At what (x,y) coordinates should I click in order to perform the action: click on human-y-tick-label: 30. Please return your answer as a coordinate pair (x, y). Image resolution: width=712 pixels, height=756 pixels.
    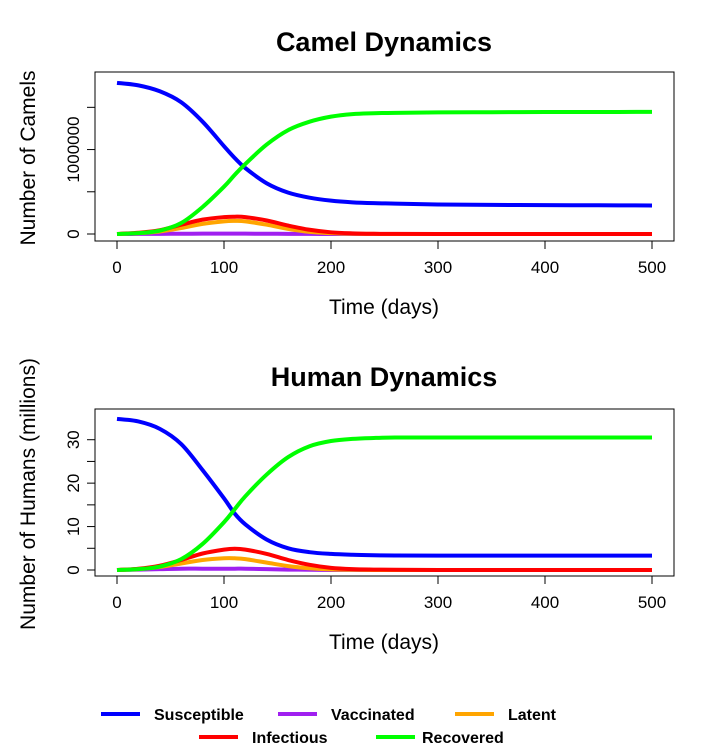
    Looking at the image, I should click on (73, 439).